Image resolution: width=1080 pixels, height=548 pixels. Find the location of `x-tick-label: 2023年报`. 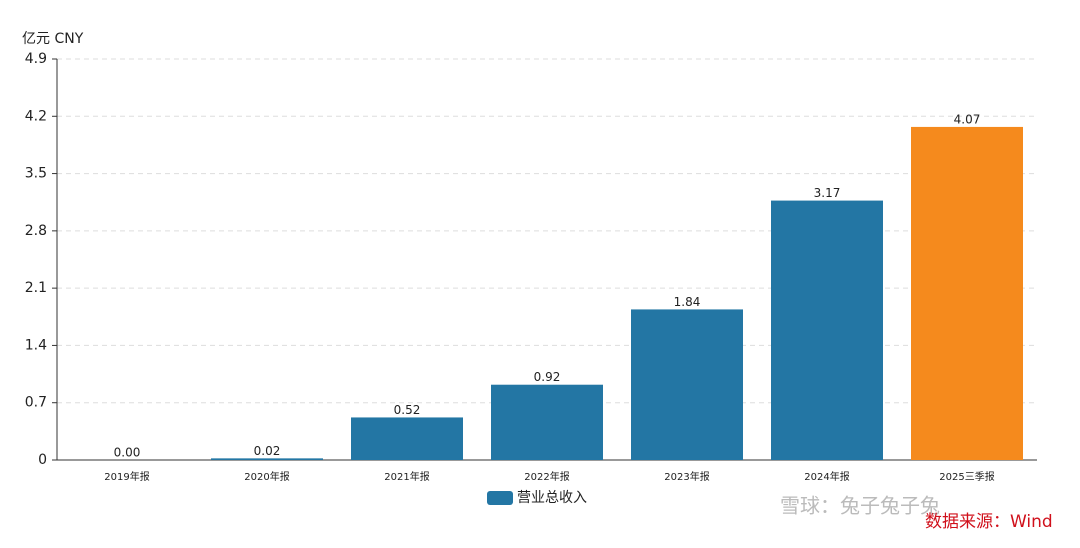

x-tick-label: 2023年报 is located at coordinates (686, 476).